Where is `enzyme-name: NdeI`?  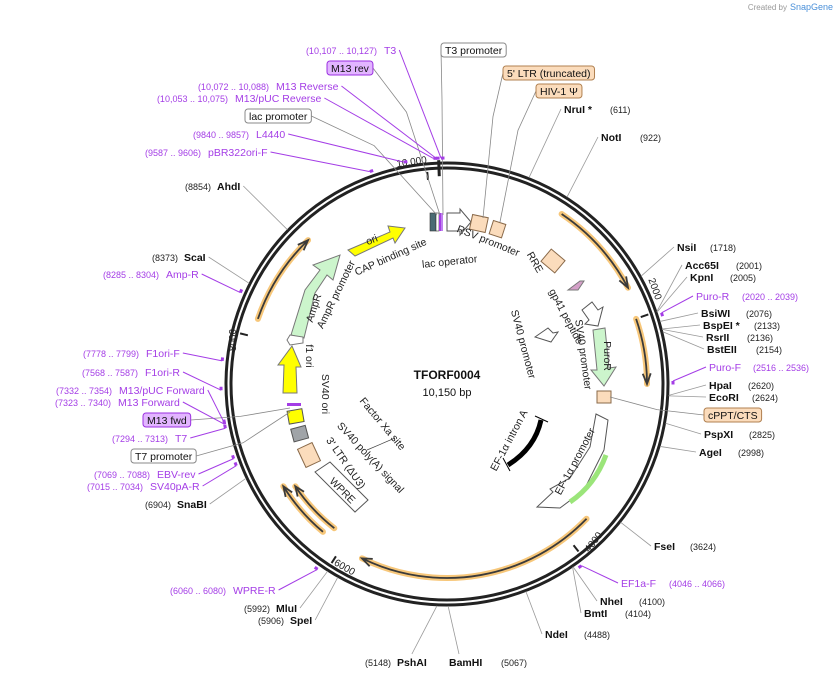 enzyme-name: NdeI is located at coordinates (556, 635).